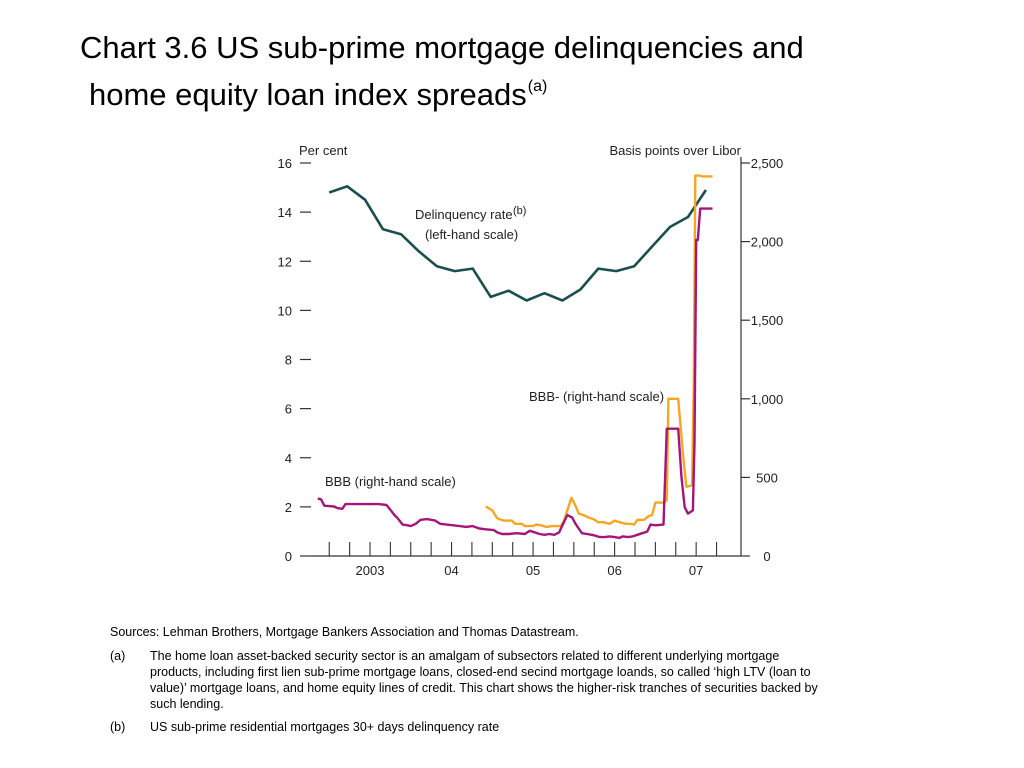  I want to click on right-axis-tick-label: 1,000, so click(767, 399).